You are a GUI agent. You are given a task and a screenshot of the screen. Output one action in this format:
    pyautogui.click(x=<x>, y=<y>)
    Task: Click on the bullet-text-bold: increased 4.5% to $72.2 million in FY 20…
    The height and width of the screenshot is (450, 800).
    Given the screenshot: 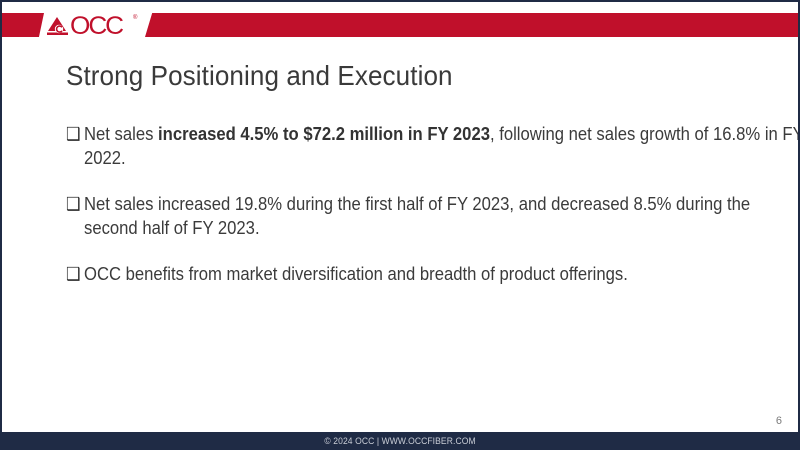 What is the action you would take?
    pyautogui.click(x=324, y=133)
    